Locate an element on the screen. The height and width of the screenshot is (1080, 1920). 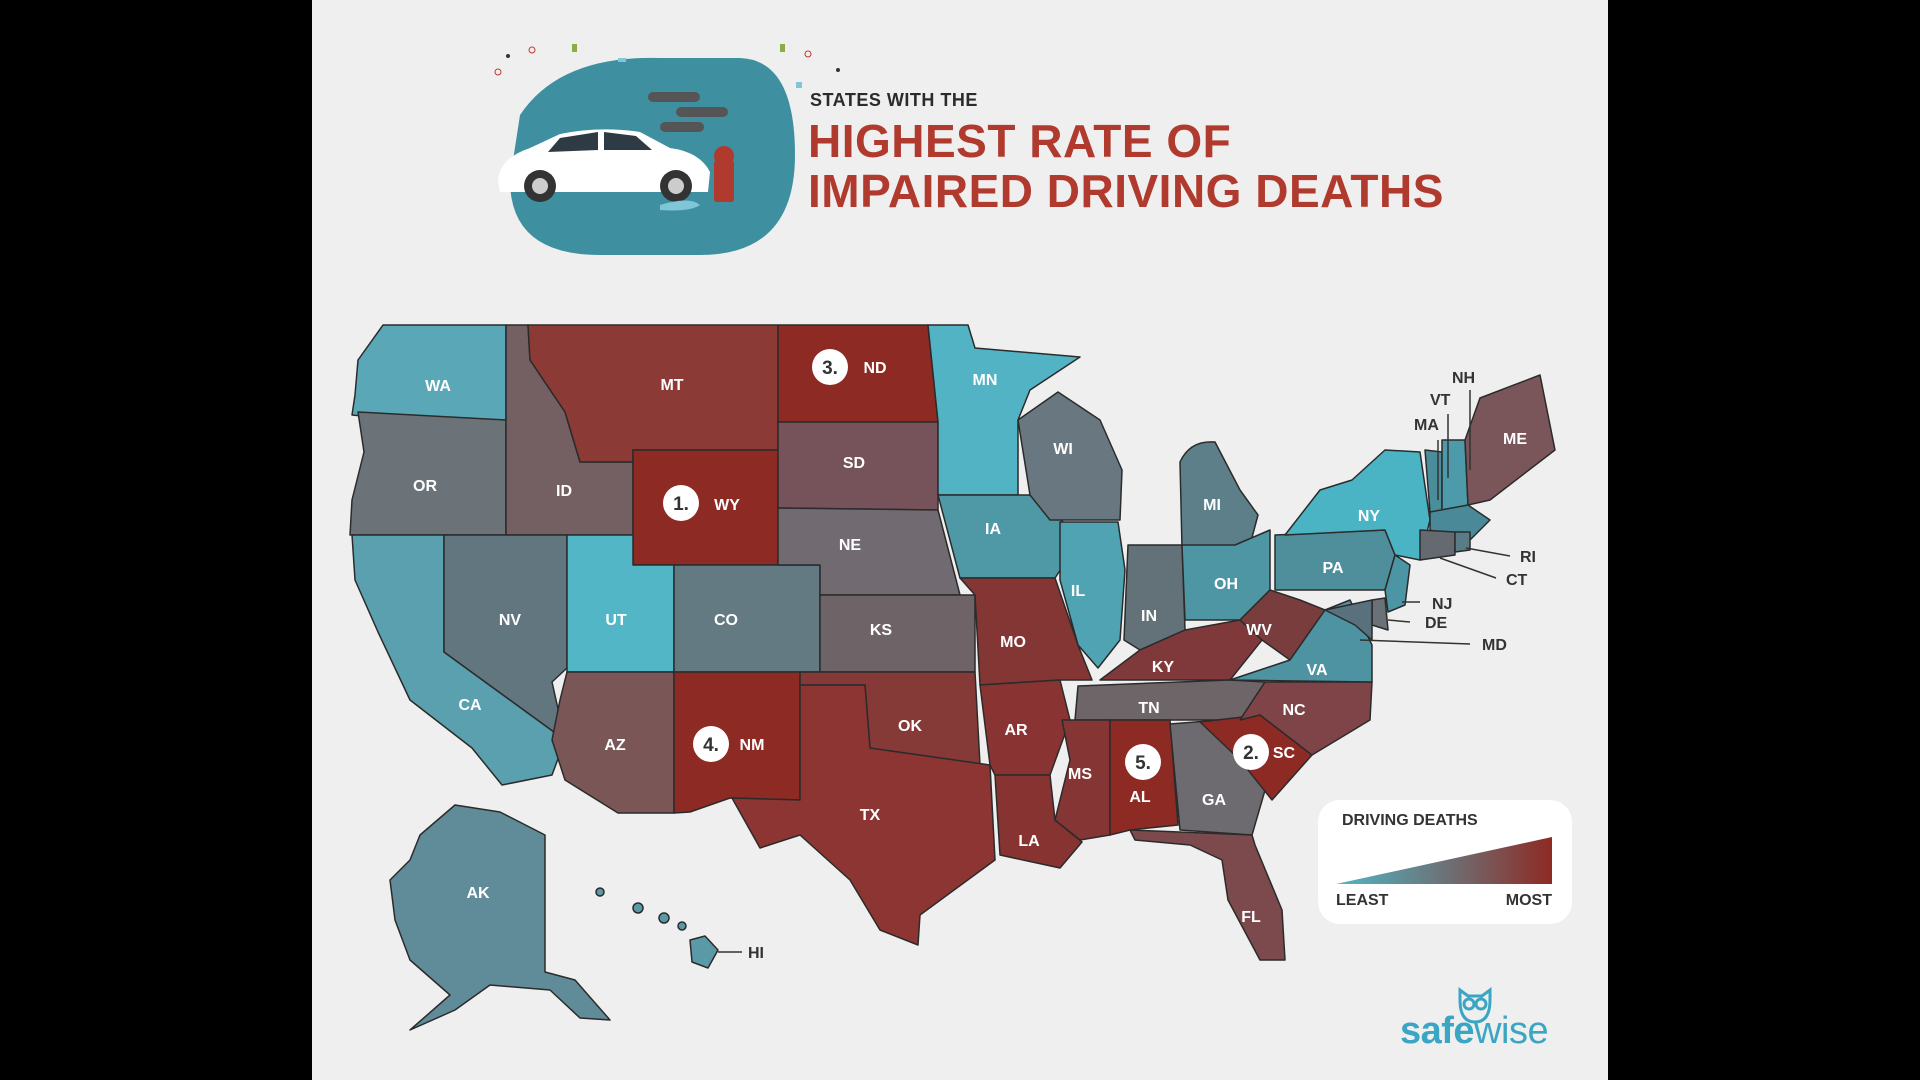
label-ca: CA is located at coordinates (470, 705).